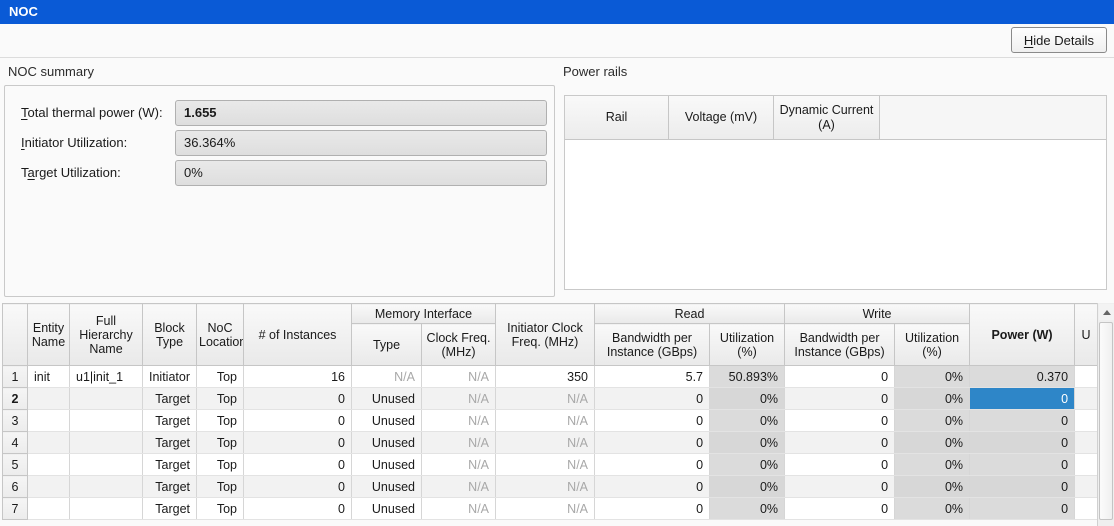 Image resolution: width=1114 pixels, height=526 pixels. Describe the element at coordinates (297, 376) in the screenshot. I see `instances-cell: 16` at that location.